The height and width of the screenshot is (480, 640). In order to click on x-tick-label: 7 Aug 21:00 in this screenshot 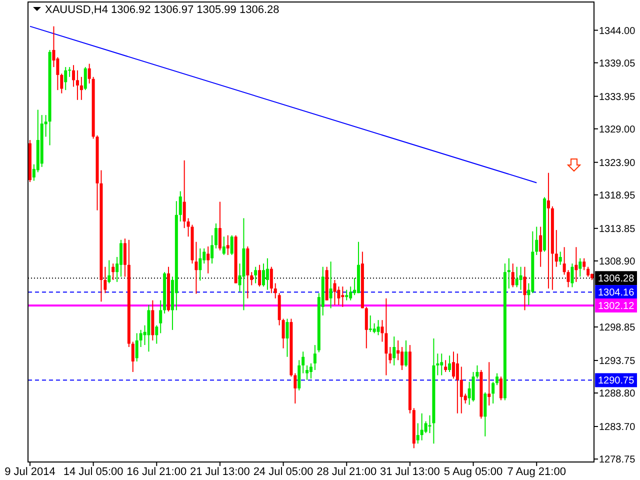, I will do `click(536, 472)`.